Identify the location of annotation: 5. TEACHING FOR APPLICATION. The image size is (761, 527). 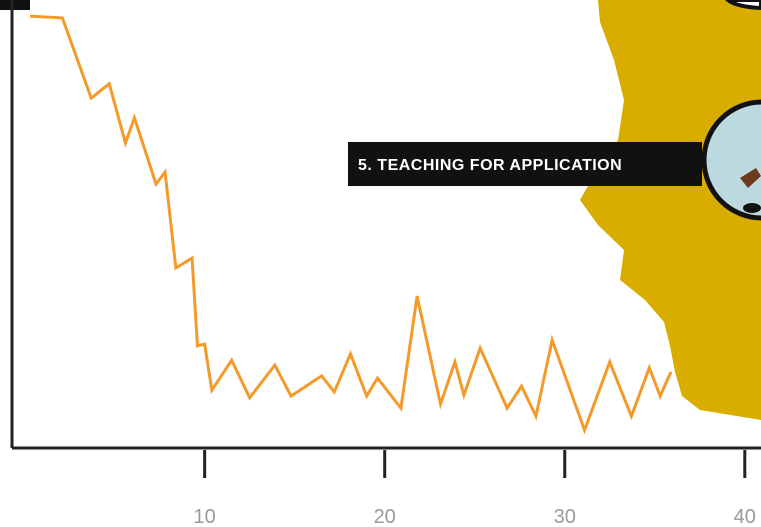
(490, 165).